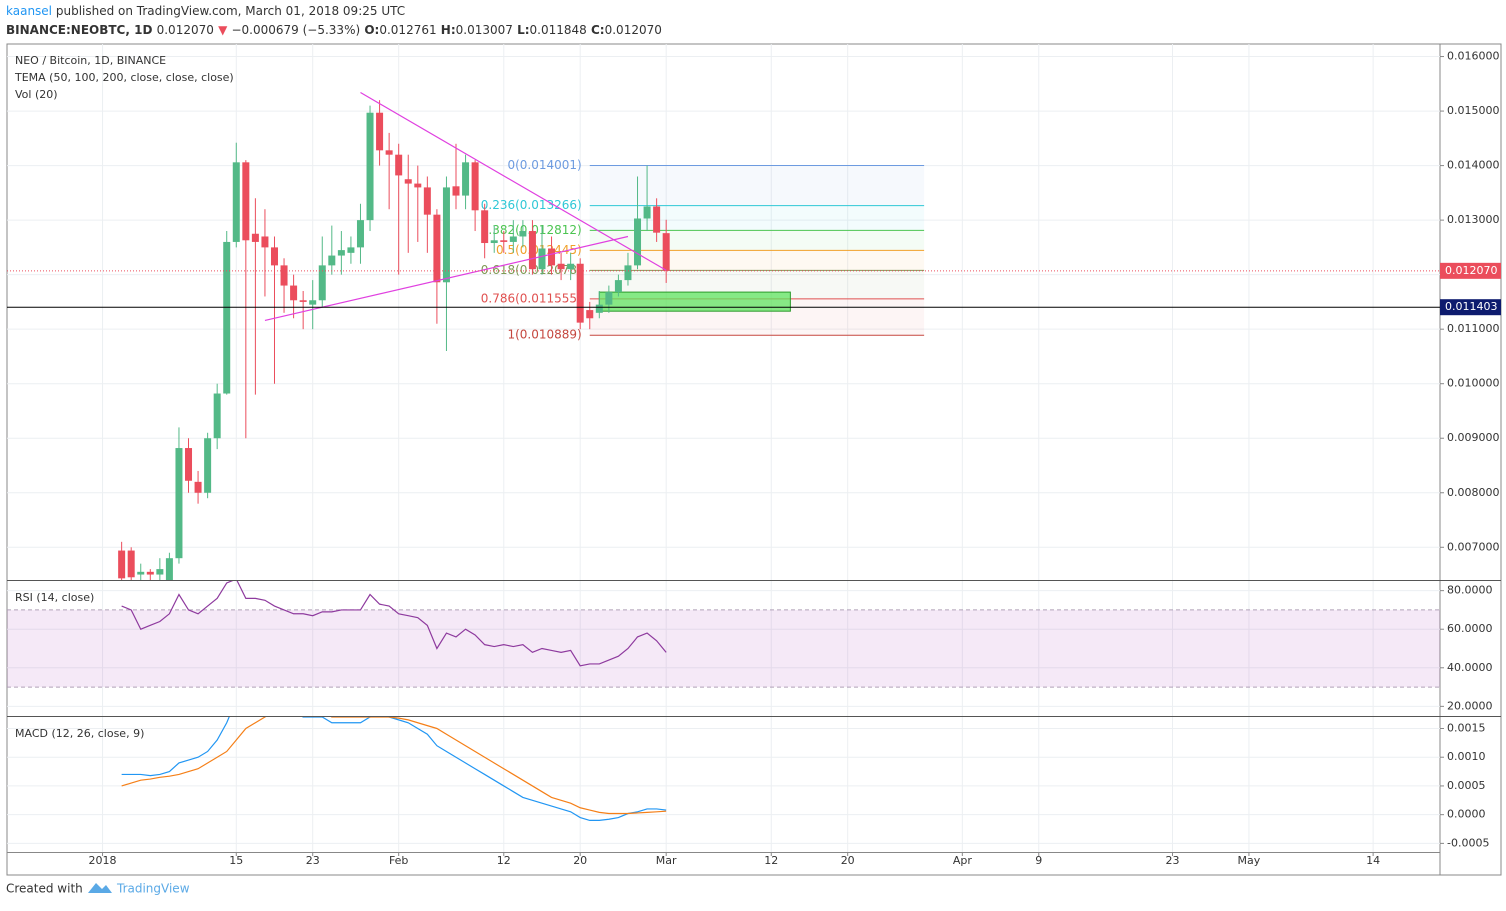  I want to click on h-label: H:, so click(448, 30).